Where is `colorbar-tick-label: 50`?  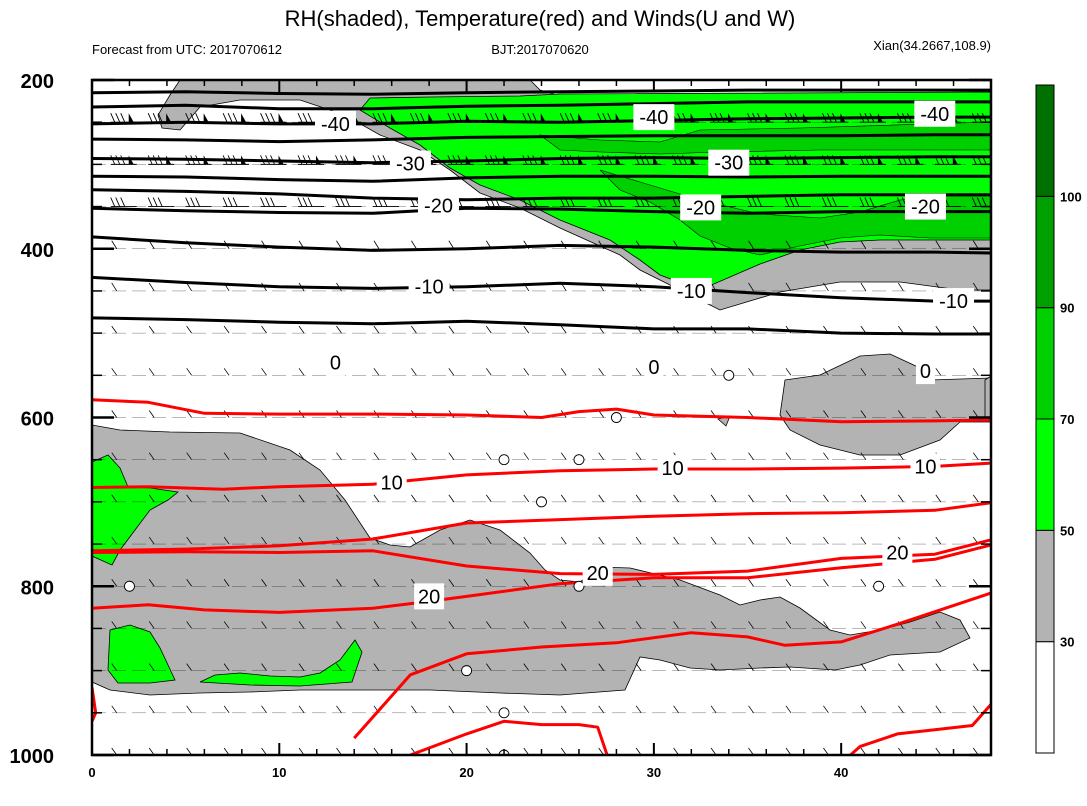 colorbar-tick-label: 50 is located at coordinates (1067, 530).